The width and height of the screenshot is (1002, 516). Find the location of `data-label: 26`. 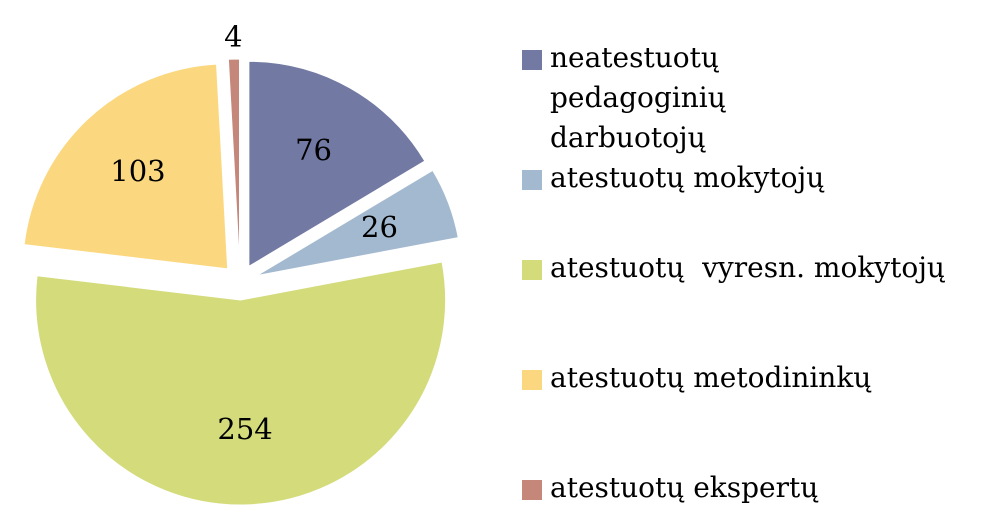

data-label: 26 is located at coordinates (379, 227).